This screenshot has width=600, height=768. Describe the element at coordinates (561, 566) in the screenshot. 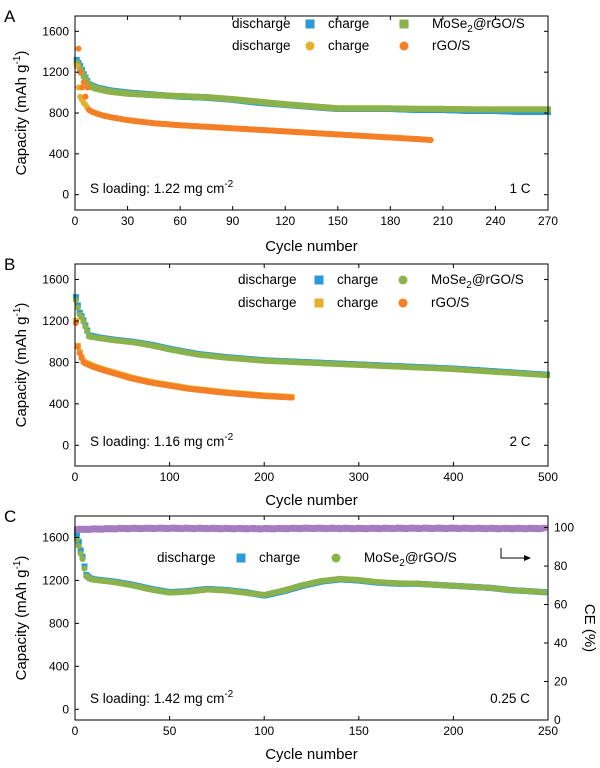

I see `y2-tick-label: 80` at that location.